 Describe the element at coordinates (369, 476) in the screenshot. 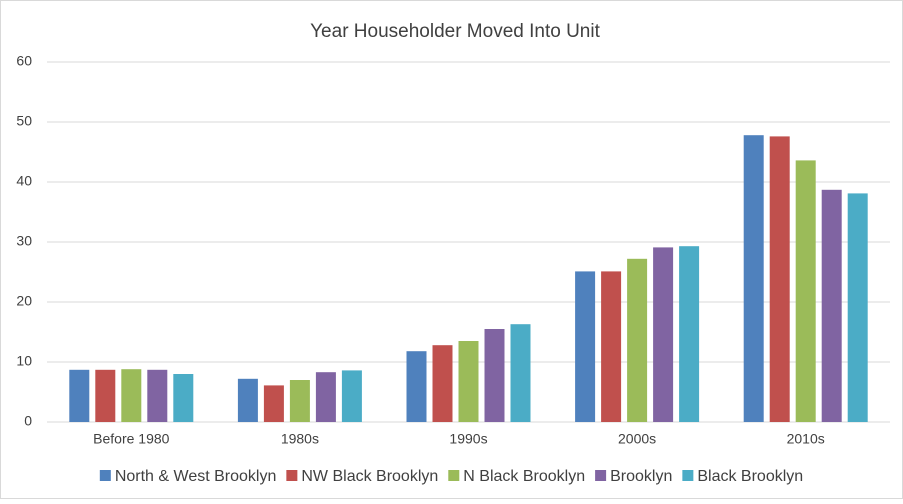

I see `legend-label: NW Black Brooklyn` at that location.